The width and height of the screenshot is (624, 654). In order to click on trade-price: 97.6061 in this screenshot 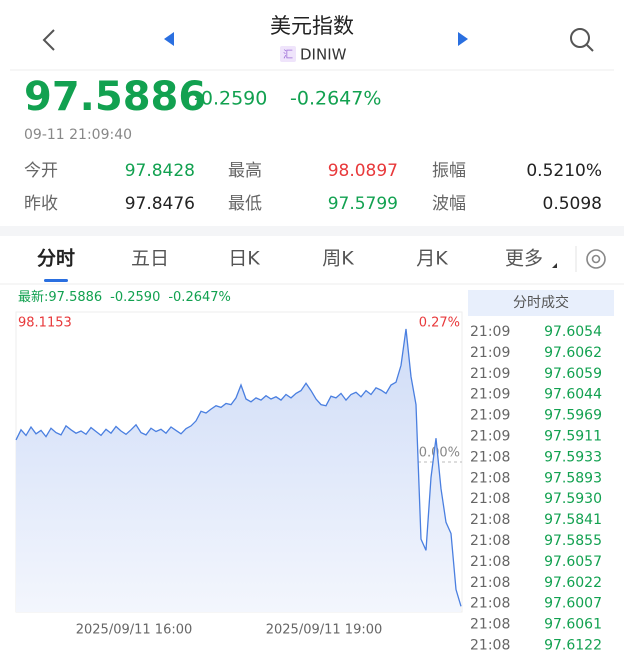, I will do `click(573, 625)`.